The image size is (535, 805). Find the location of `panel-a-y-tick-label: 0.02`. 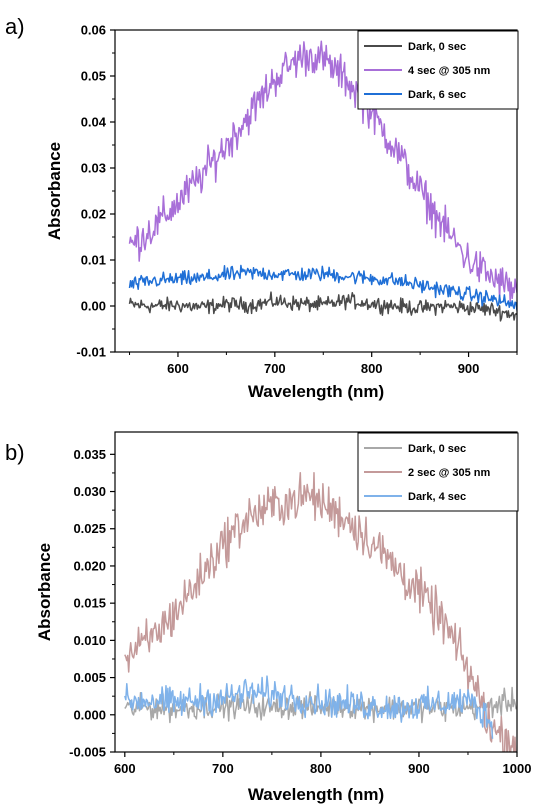

panel-a-y-tick-label: 0.02 is located at coordinates (93, 214).